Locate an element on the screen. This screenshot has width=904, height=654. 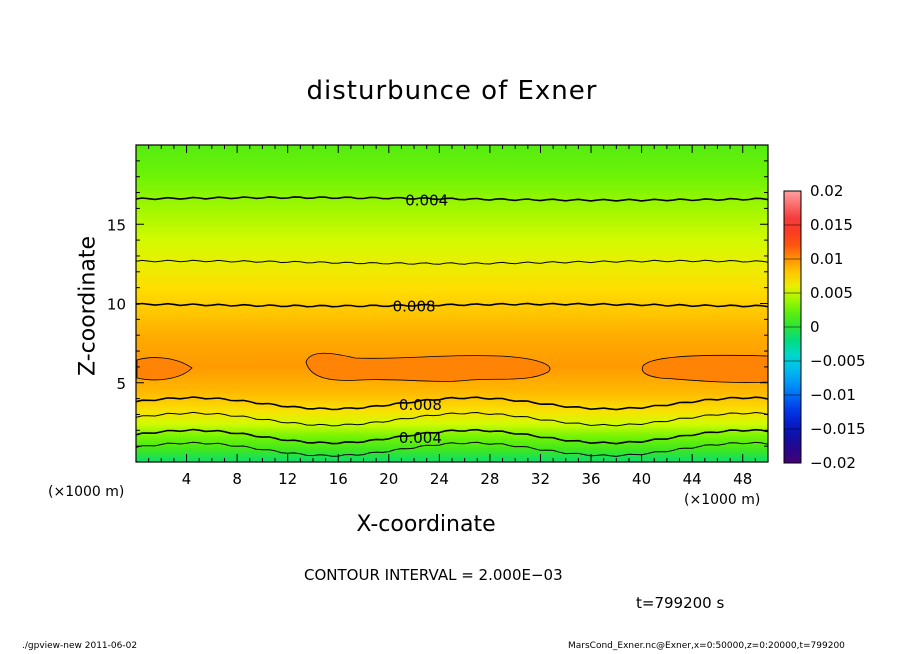
high-value-regions is located at coordinates (452, 367).